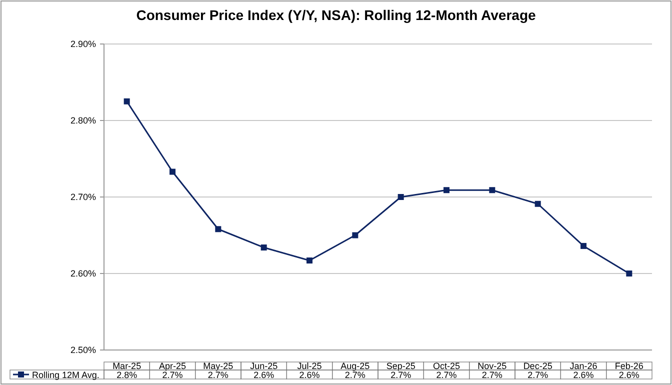 The height and width of the screenshot is (385, 672). What do you see at coordinates (66, 375) in the screenshot?
I see `legend-label: Rolling 12M Avg.` at bounding box center [66, 375].